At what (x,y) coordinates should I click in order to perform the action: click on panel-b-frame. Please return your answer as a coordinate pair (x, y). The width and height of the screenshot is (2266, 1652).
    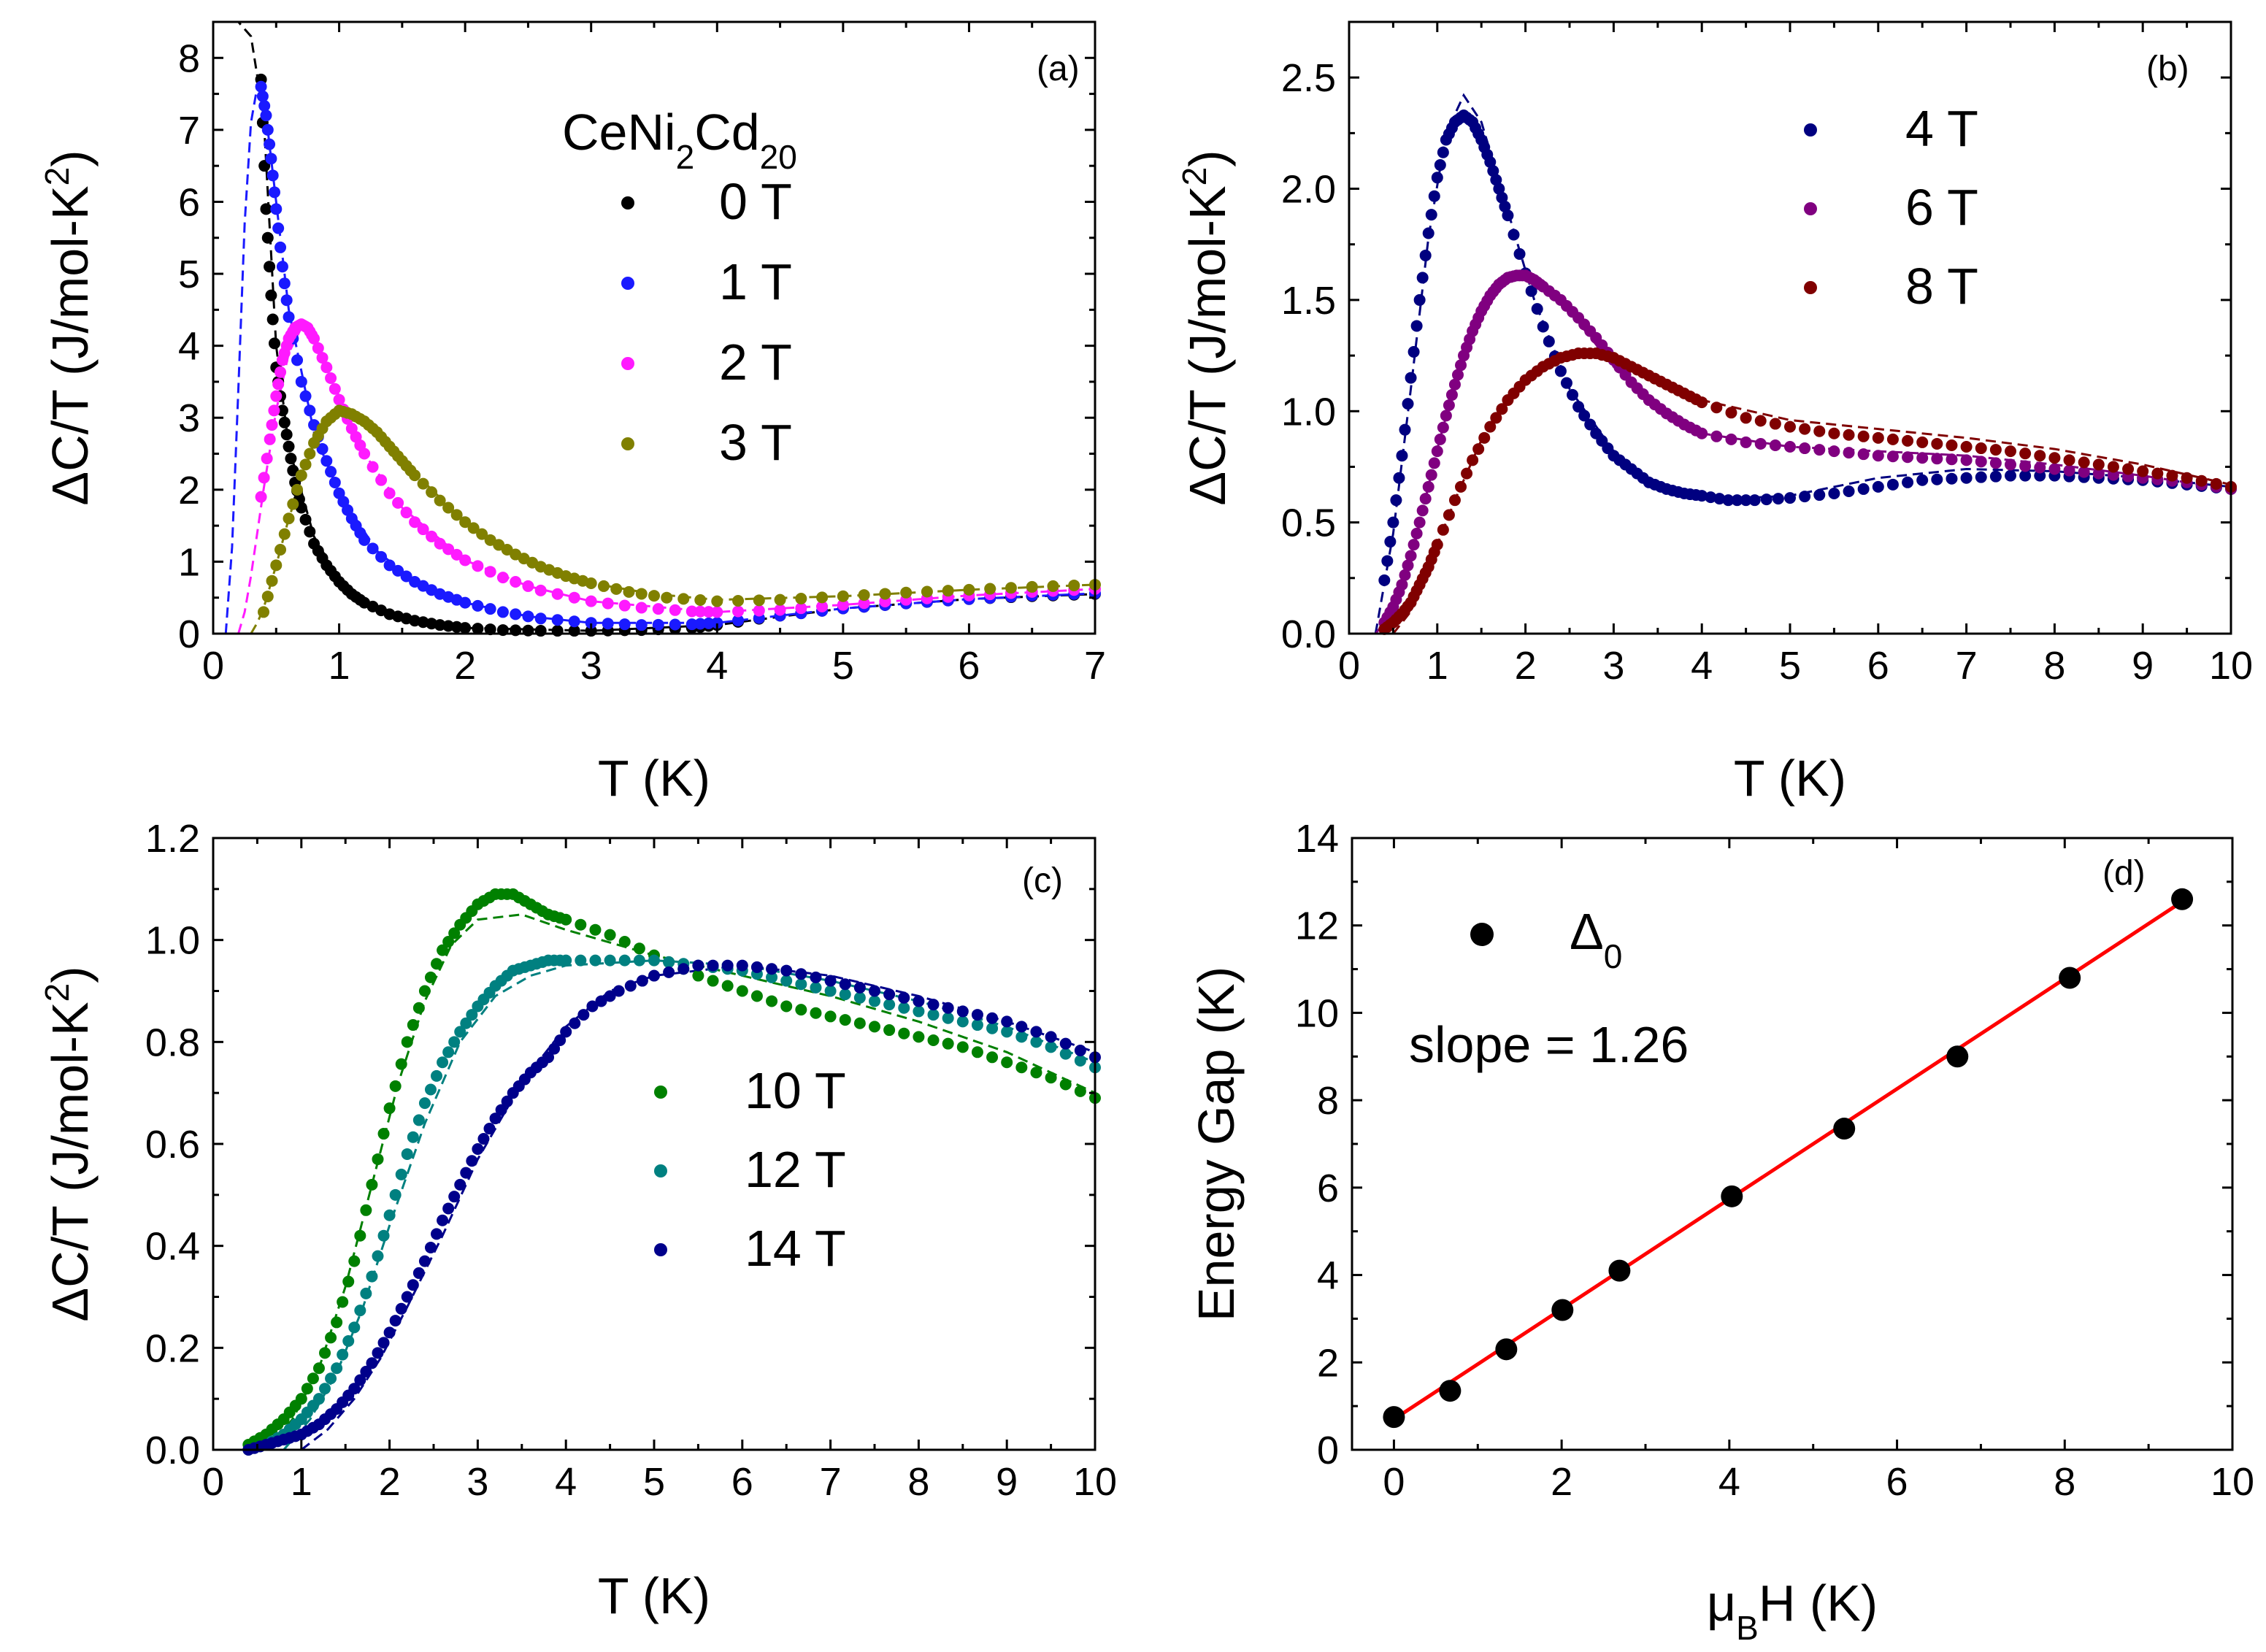
    Looking at the image, I should click on (1790, 327).